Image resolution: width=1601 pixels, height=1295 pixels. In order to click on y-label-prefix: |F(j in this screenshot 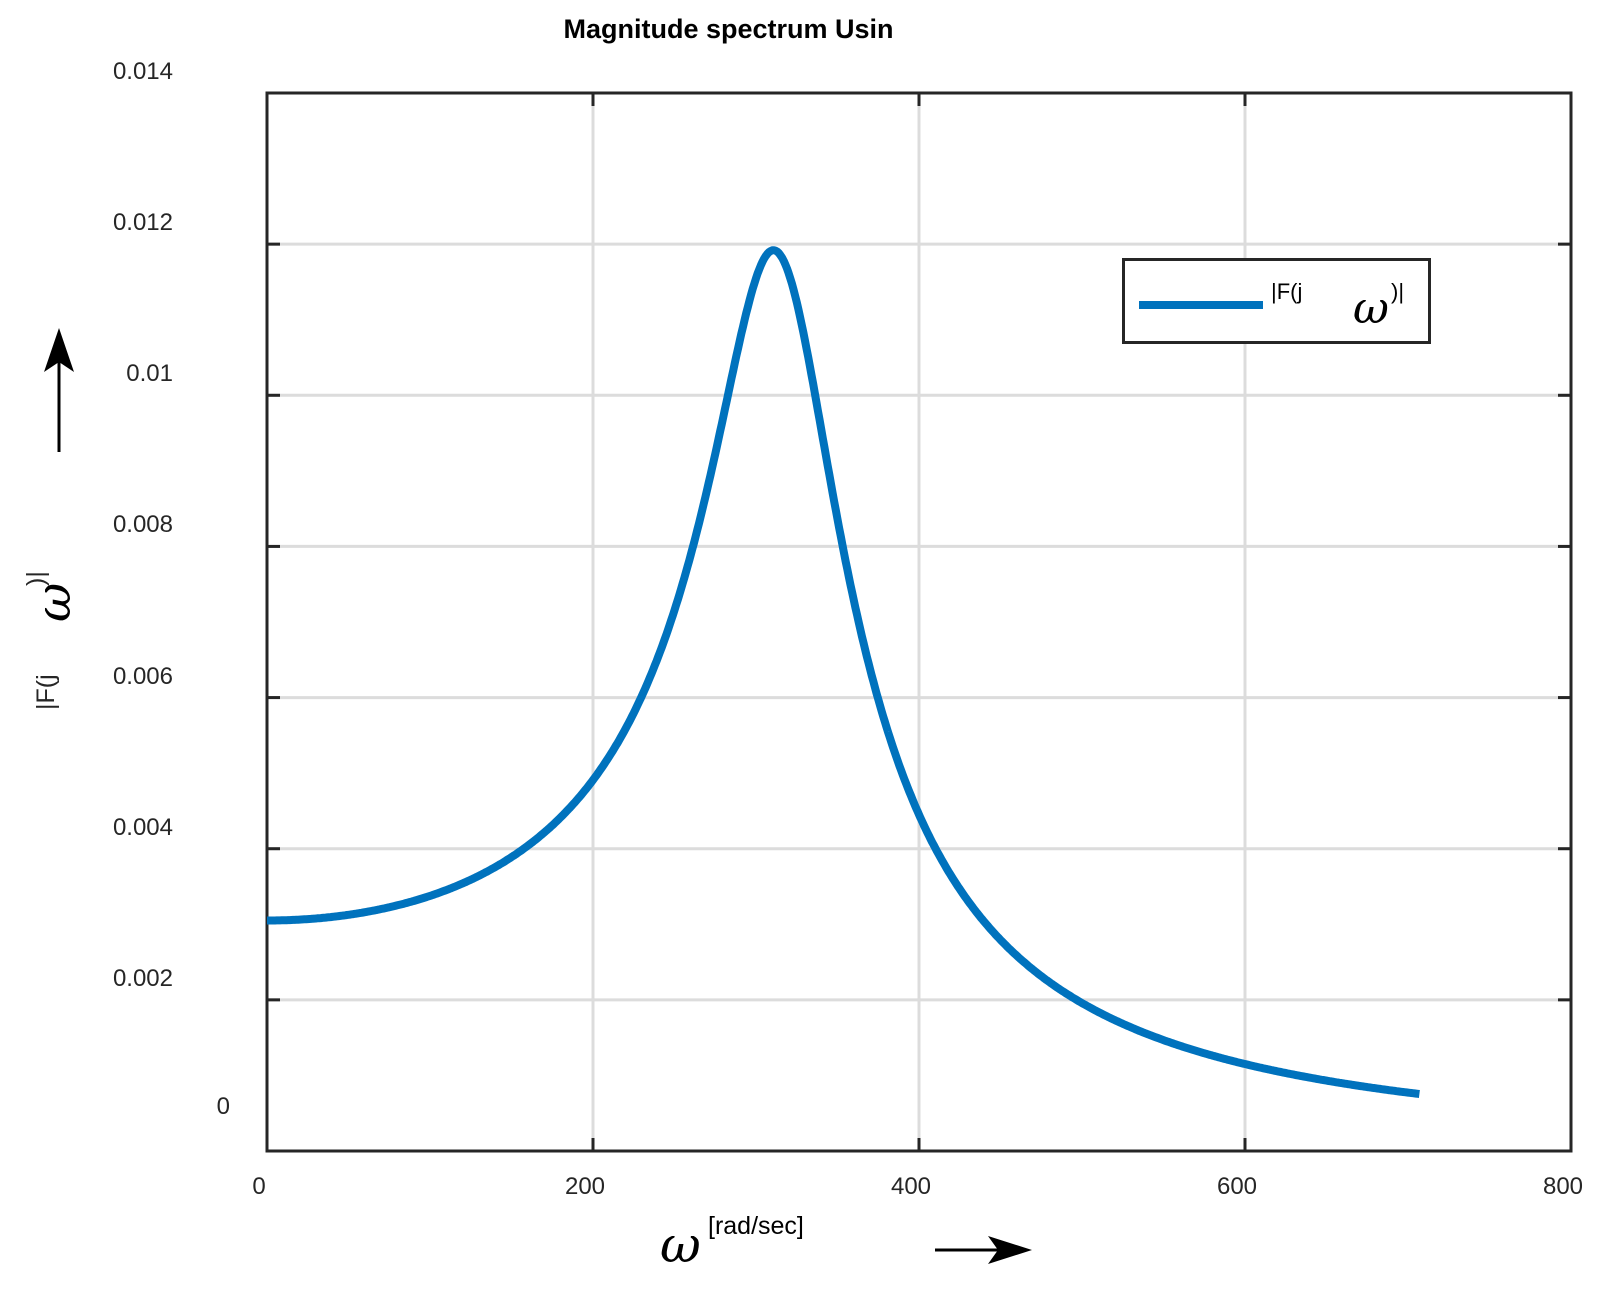, I will do `click(46, 692)`.